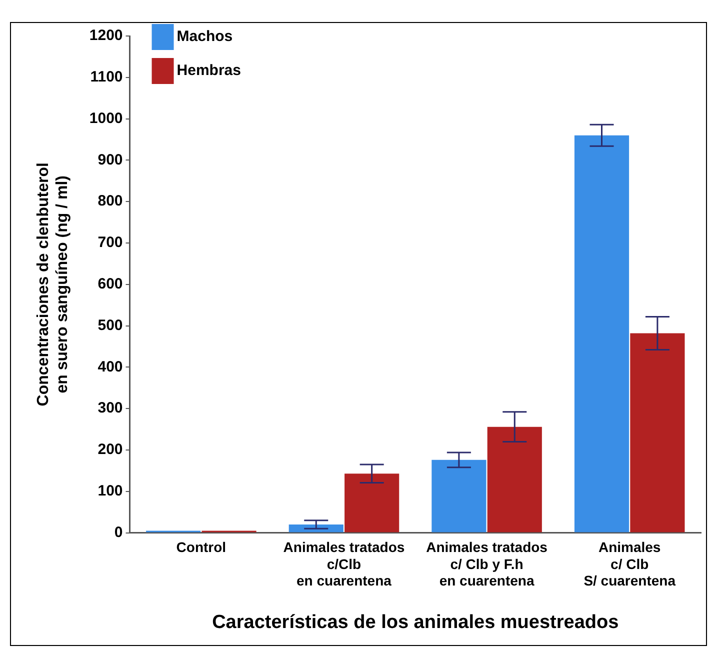 The height and width of the screenshot is (648, 709). Describe the element at coordinates (110, 408) in the screenshot. I see `y-tick-label: 300` at that location.